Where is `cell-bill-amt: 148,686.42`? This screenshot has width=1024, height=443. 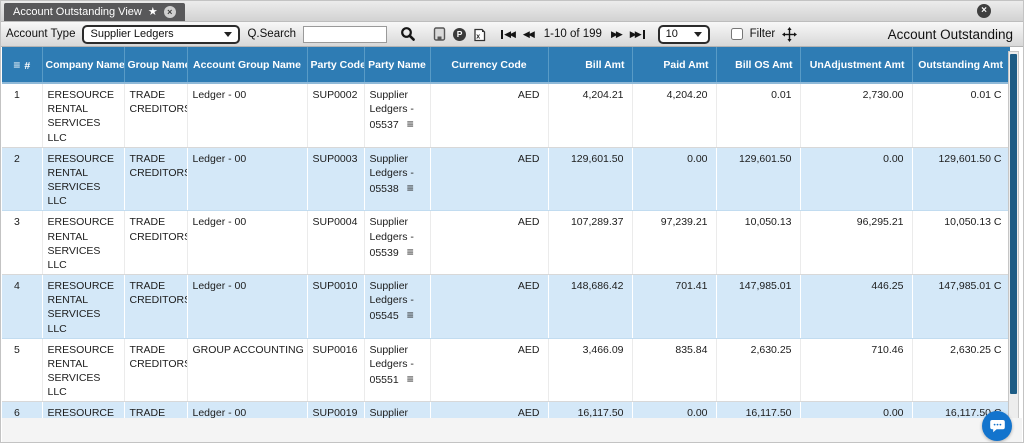
cell-bill-amt: 148,686.42 is located at coordinates (590, 306).